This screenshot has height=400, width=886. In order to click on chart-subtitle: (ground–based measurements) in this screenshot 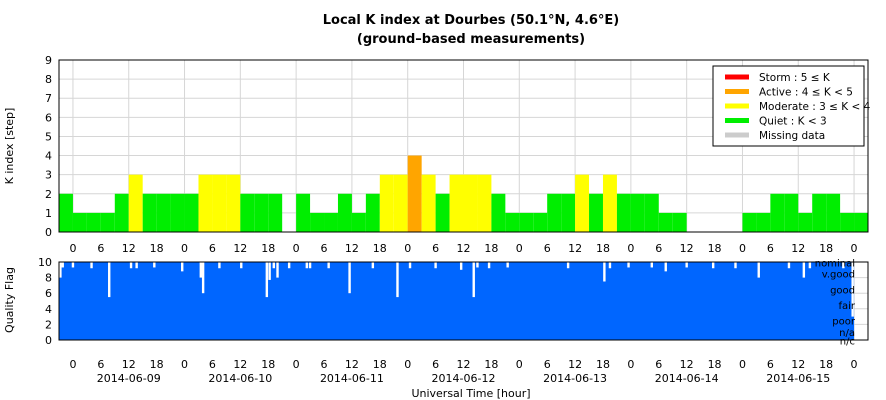, I will do `click(471, 39)`.